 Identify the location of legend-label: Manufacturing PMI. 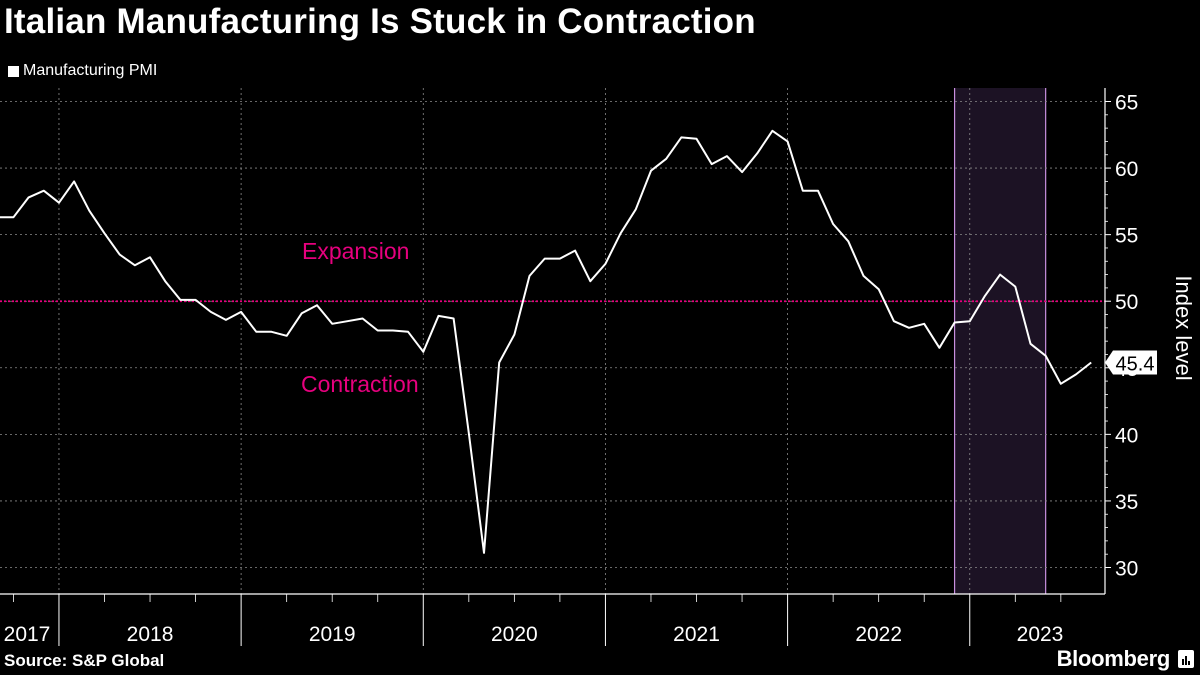
(90, 70).